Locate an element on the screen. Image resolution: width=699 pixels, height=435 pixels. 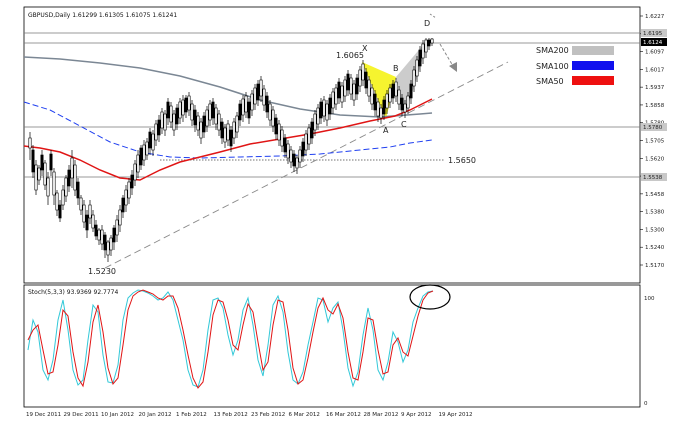
date-axis-label: 10 Jan 2012 is located at coordinates (117, 415).